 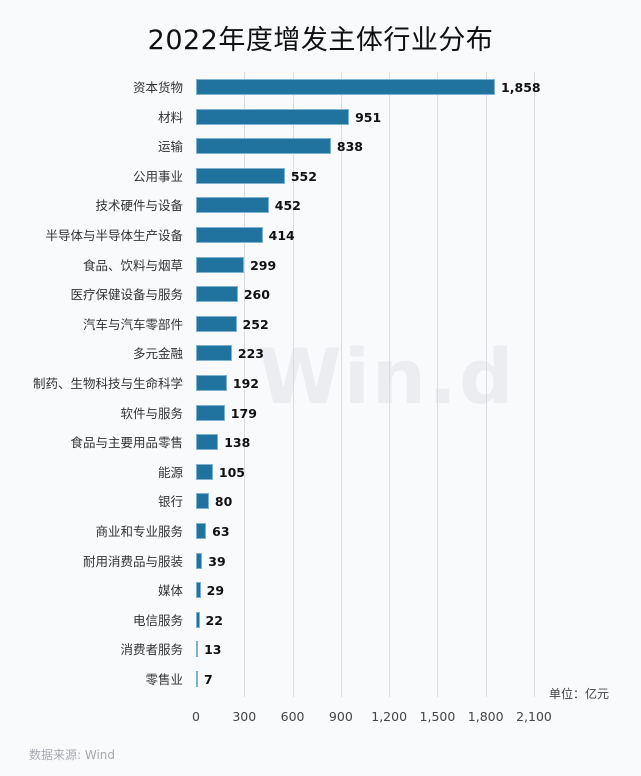 I want to click on value-label: 179, so click(x=243, y=413).